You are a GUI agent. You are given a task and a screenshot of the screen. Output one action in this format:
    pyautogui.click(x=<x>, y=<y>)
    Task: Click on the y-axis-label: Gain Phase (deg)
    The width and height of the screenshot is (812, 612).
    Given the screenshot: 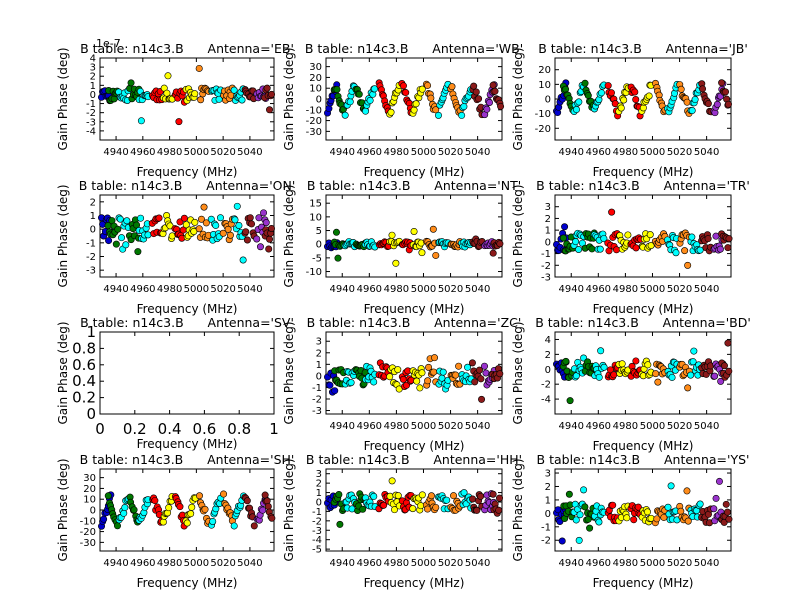 What is the action you would take?
    pyautogui.click(x=518, y=372)
    